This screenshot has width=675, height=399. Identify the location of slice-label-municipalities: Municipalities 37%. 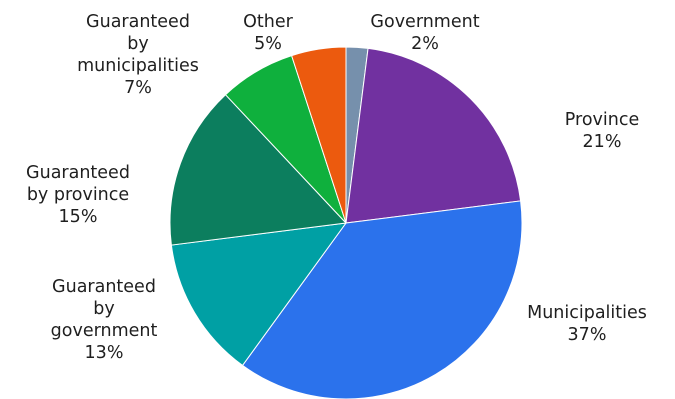
(587, 324).